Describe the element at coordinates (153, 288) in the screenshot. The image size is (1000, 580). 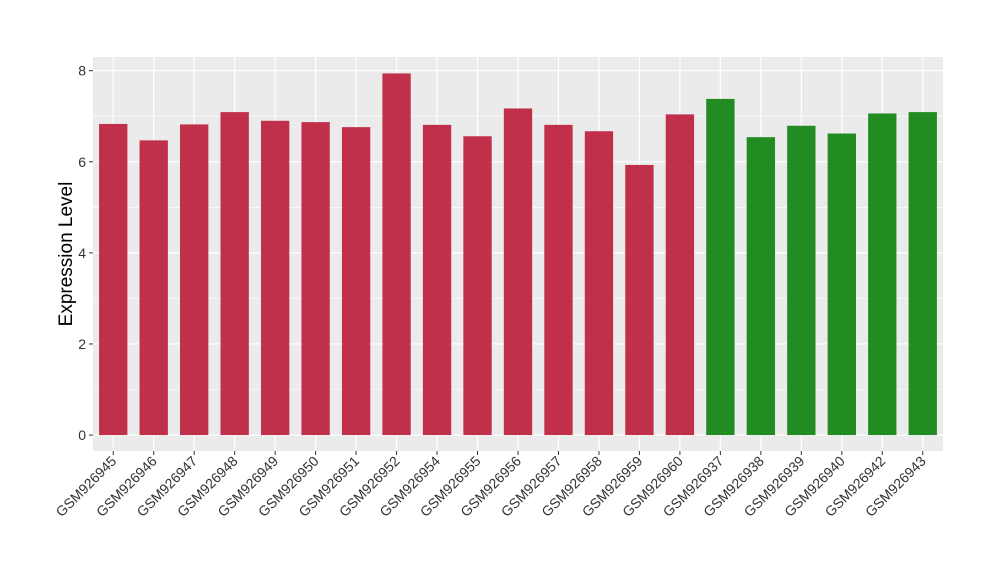
I see `bar-GSM926946` at that location.